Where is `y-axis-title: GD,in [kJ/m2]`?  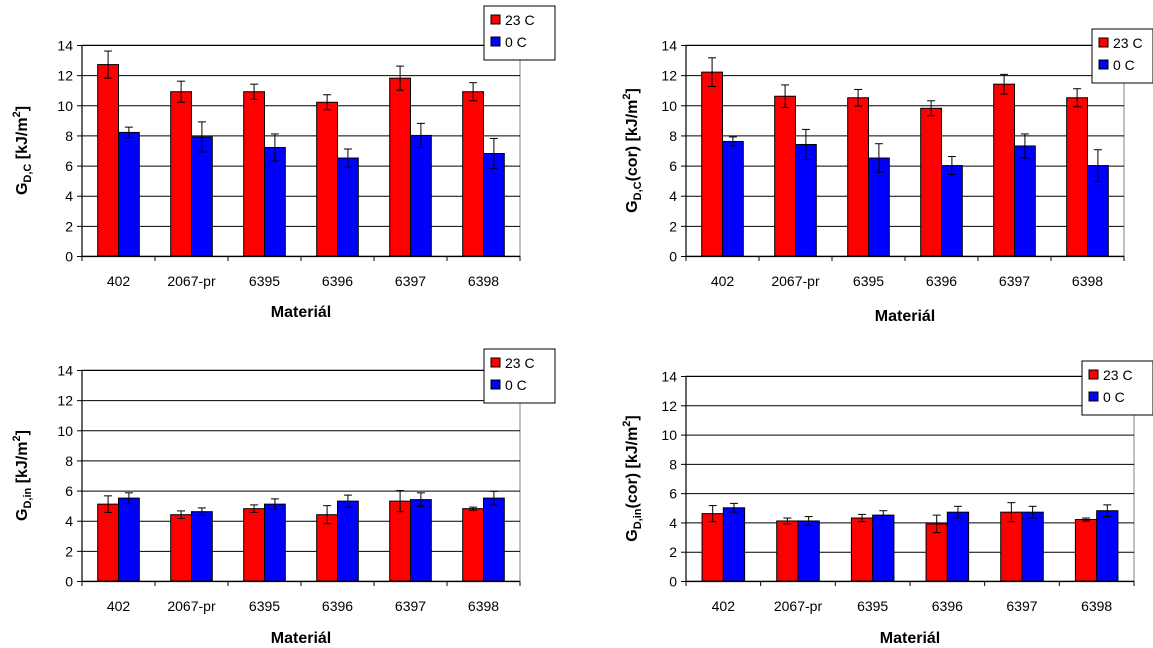
y-axis-title: GD,in [kJ/m2] is located at coordinates (22, 475).